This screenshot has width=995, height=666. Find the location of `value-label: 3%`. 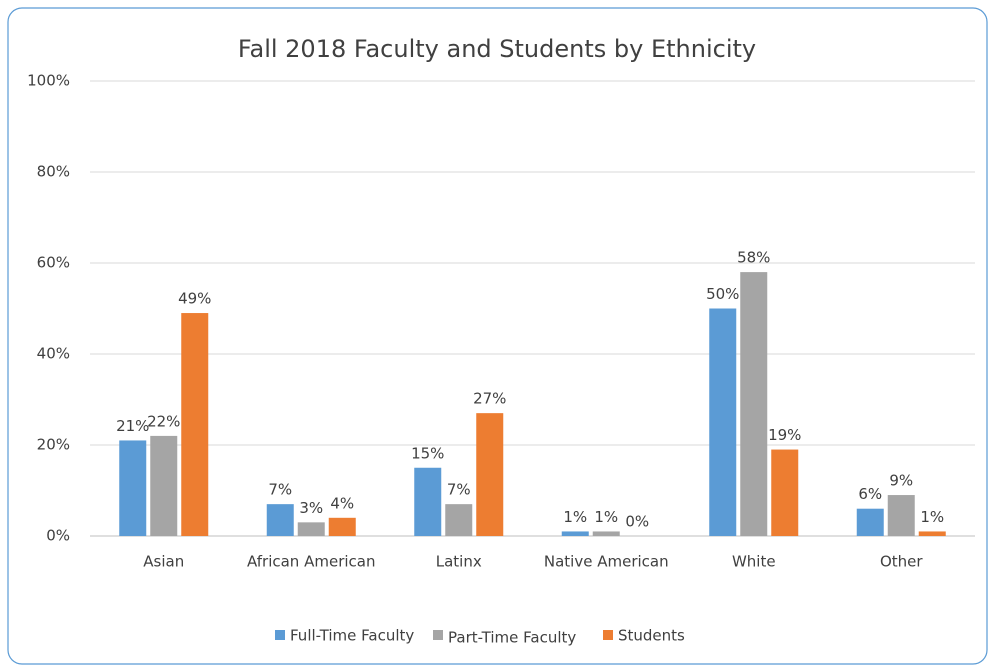

value-label: 3% is located at coordinates (311, 508).